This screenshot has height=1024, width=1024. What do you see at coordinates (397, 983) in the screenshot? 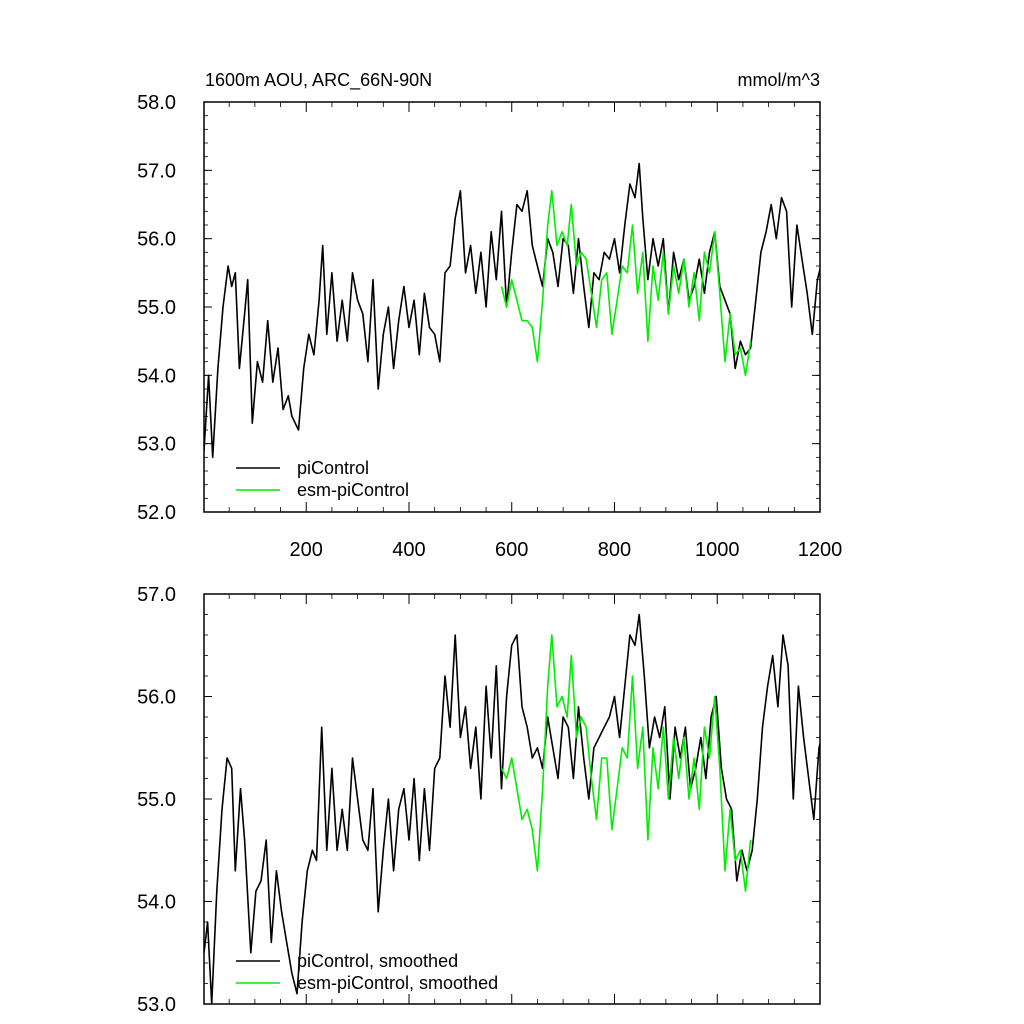
I see `legend-label: esm-piControl, smoothed` at bounding box center [397, 983].